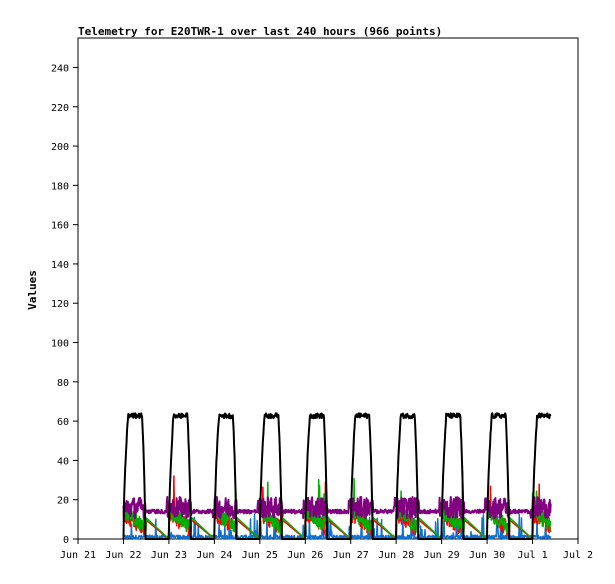 The height and width of the screenshot is (584, 615). Describe the element at coordinates (63, 501) in the screenshot. I see `y-tick-label: 20` at that location.